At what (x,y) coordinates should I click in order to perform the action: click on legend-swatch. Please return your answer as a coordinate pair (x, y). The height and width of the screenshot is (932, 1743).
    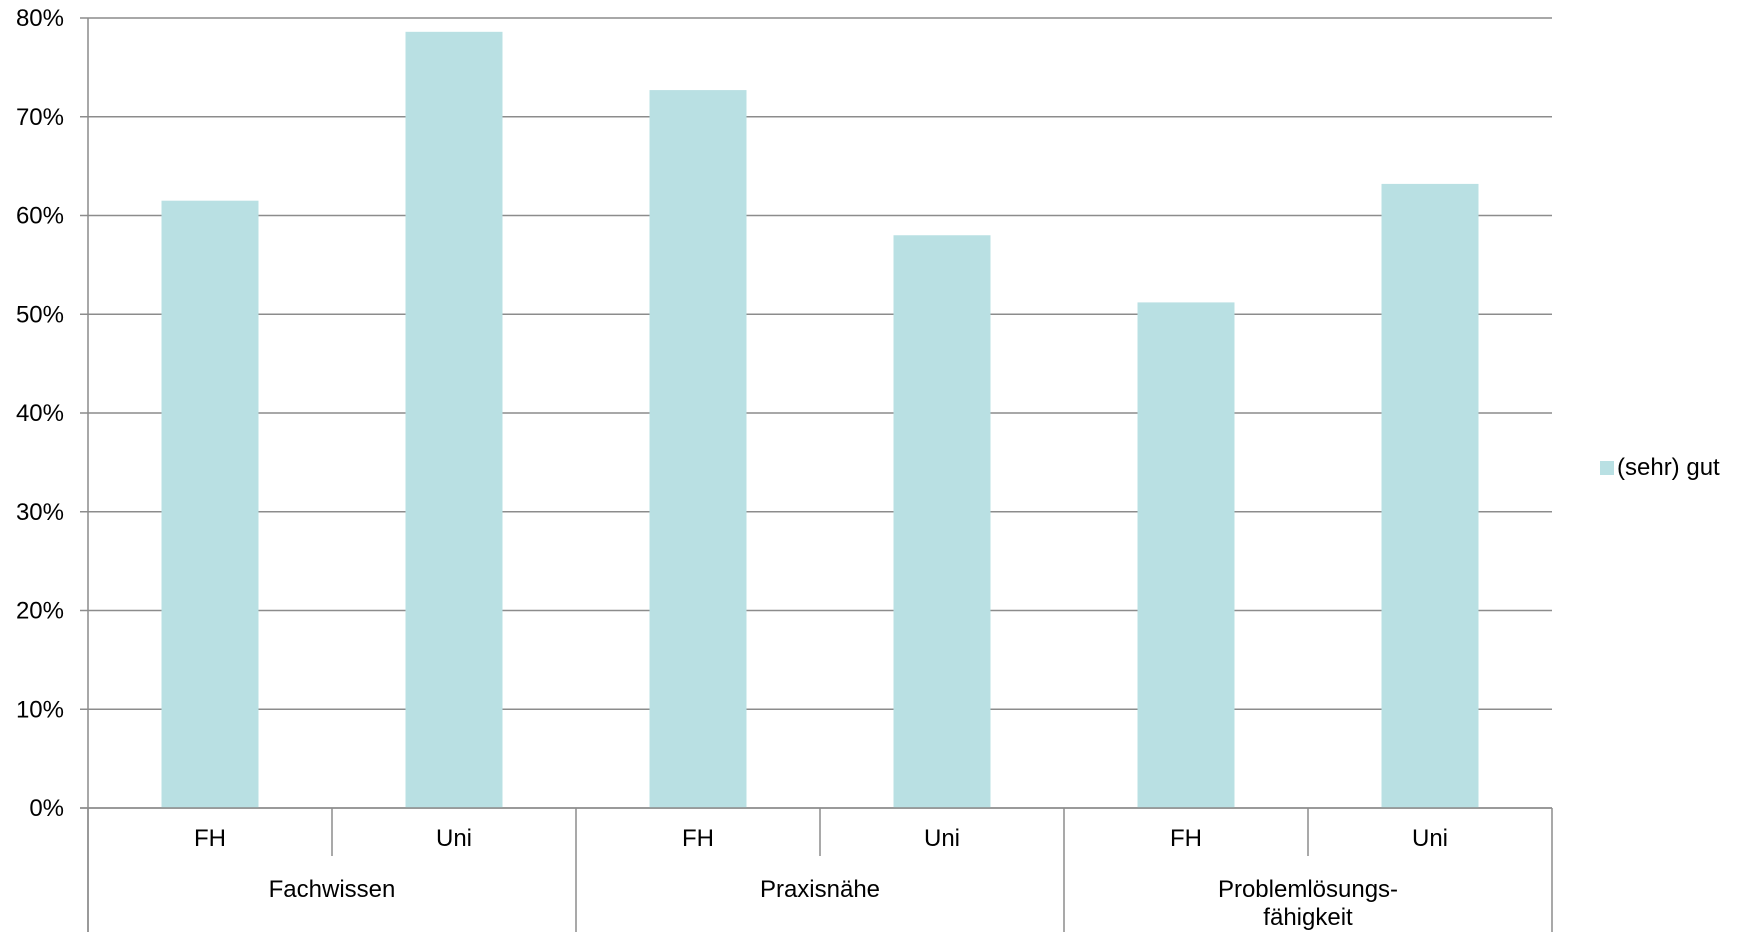
    Looking at the image, I should click on (1607, 468).